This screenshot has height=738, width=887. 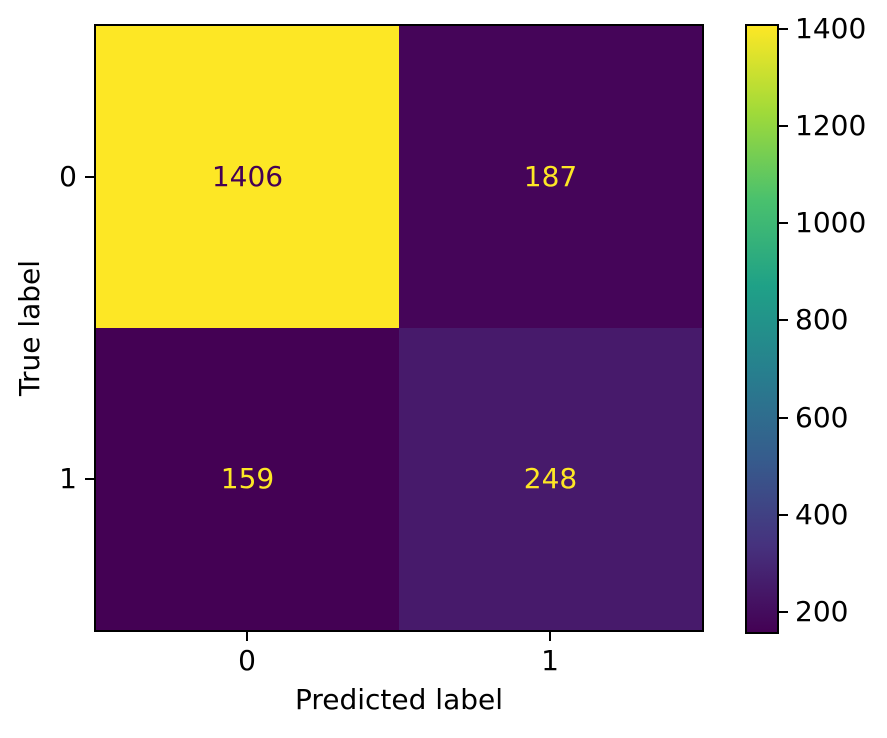 What do you see at coordinates (822, 417) in the screenshot?
I see `colorbar-tick-label-600: 600` at bounding box center [822, 417].